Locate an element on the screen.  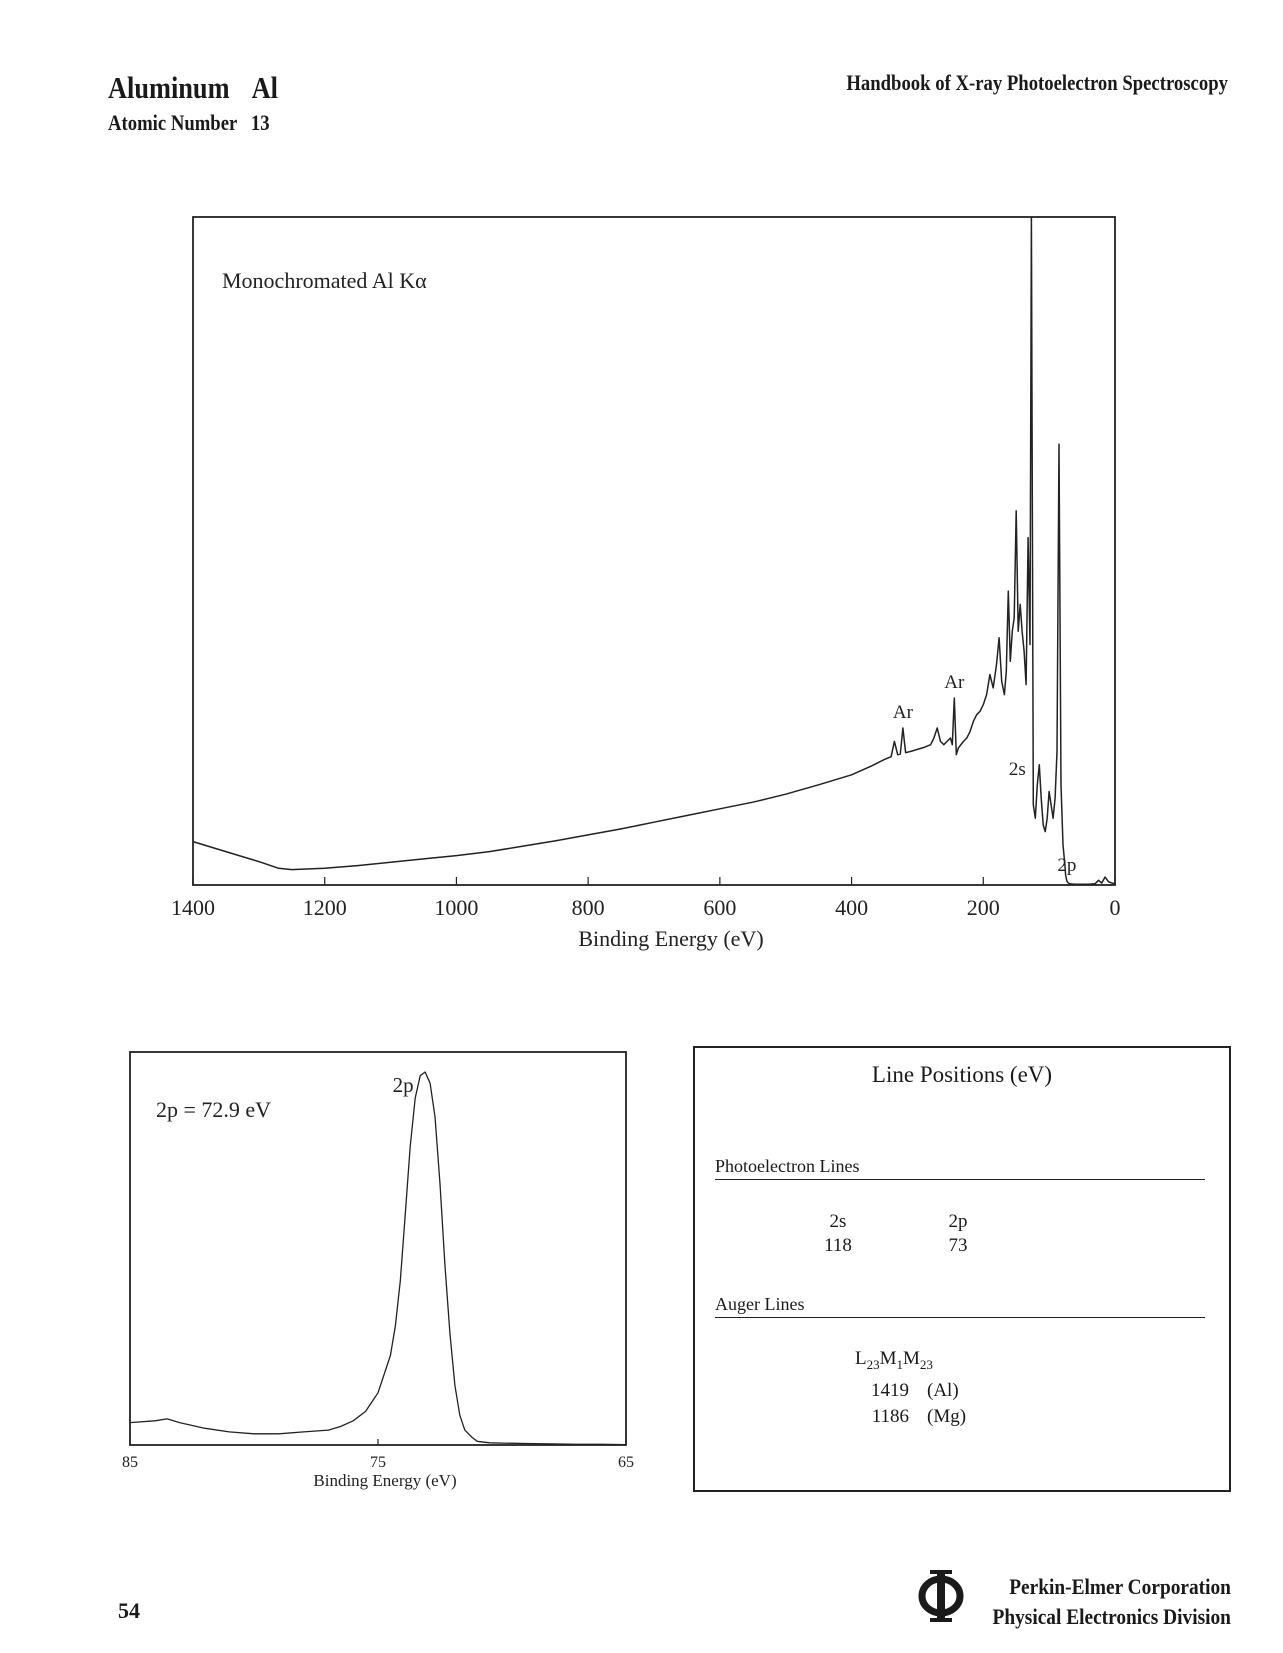
x-tick-label: 0 is located at coordinates (1115, 907).